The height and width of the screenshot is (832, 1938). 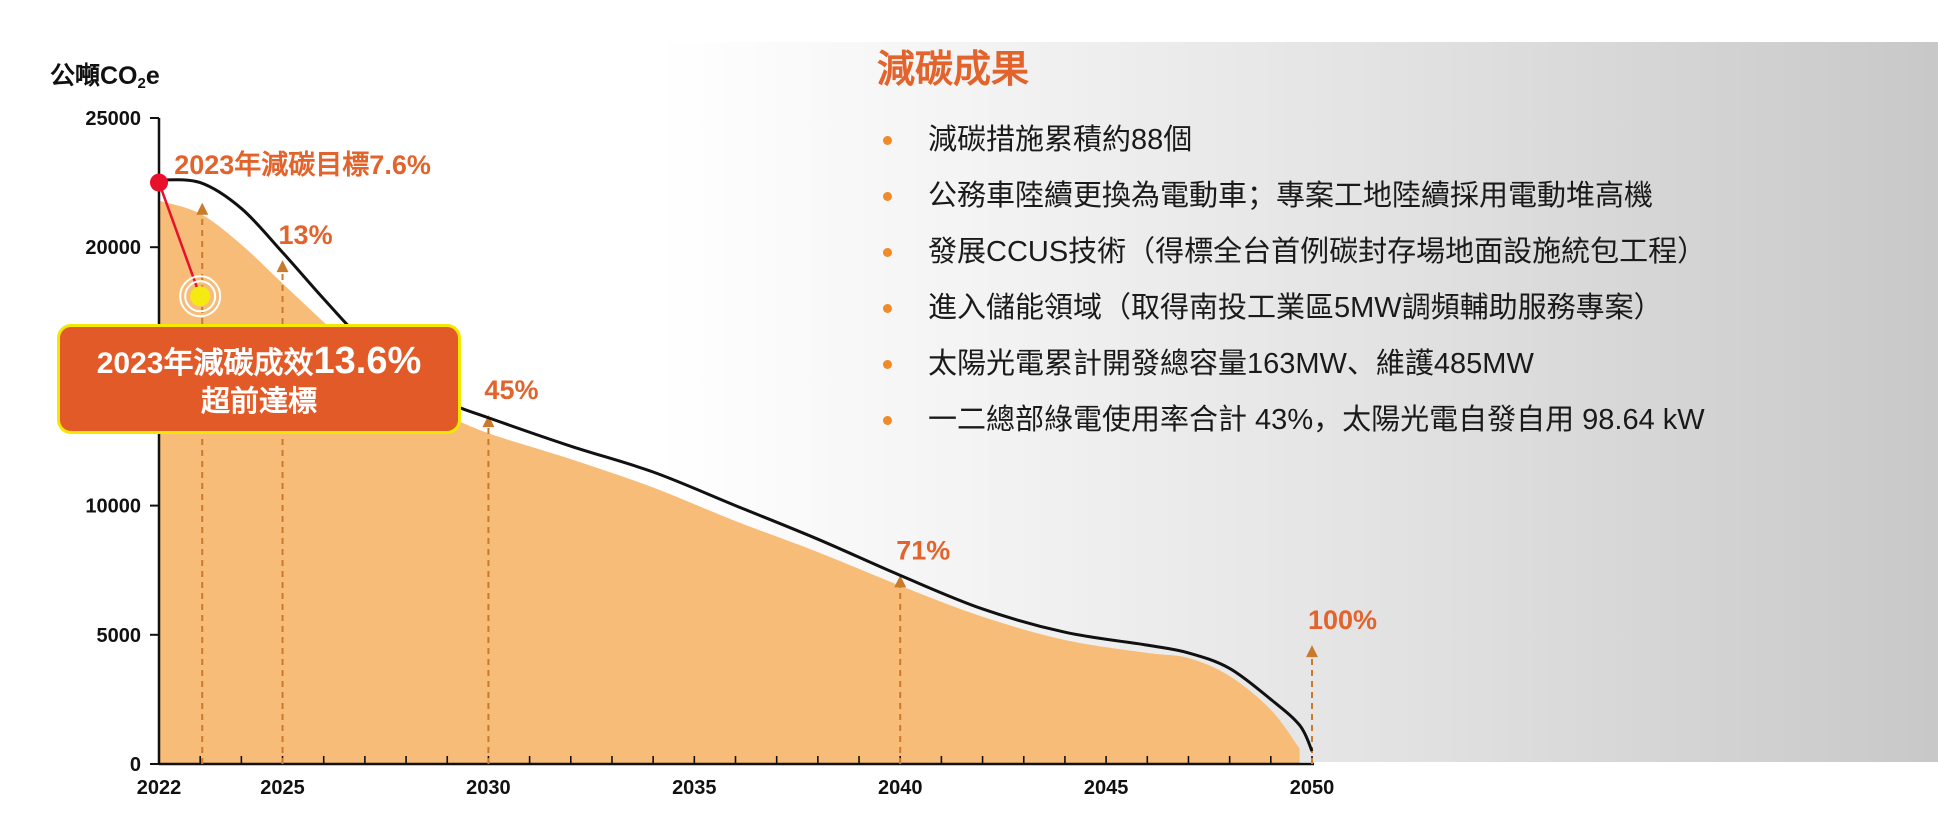 I want to click on x-tick-label: 2040, so click(x=900, y=788).